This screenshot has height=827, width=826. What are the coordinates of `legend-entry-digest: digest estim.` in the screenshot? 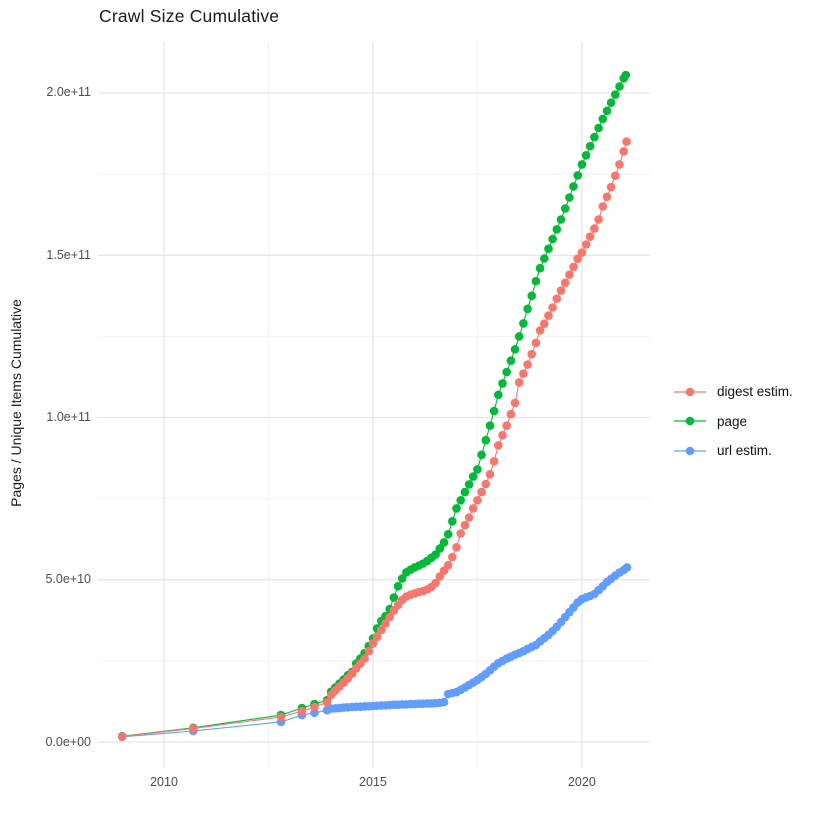 It's located at (747, 392).